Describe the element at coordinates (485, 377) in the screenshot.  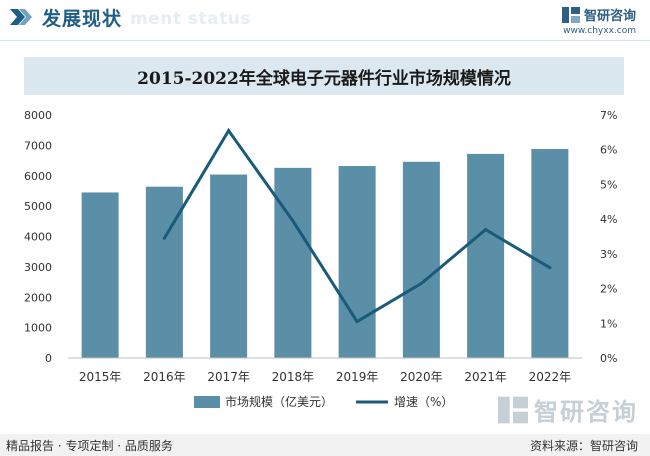
I see `x-tick-label: 2021年` at that location.